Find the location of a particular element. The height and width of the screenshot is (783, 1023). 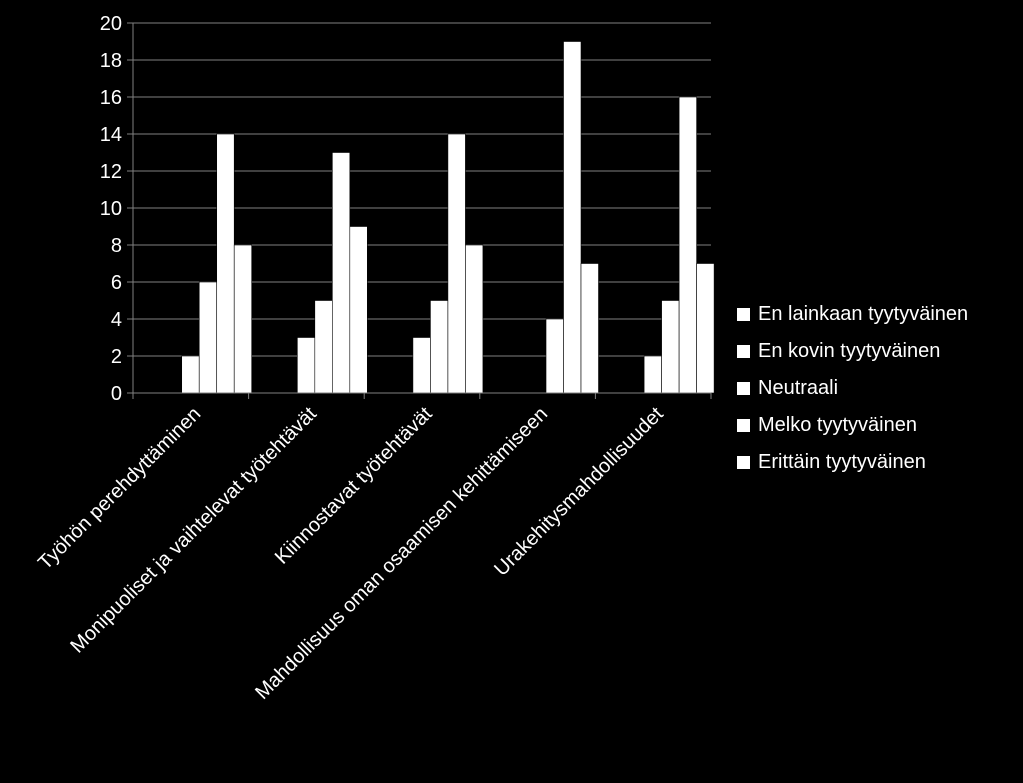

y-tick-label: 12 is located at coordinates (111, 172).